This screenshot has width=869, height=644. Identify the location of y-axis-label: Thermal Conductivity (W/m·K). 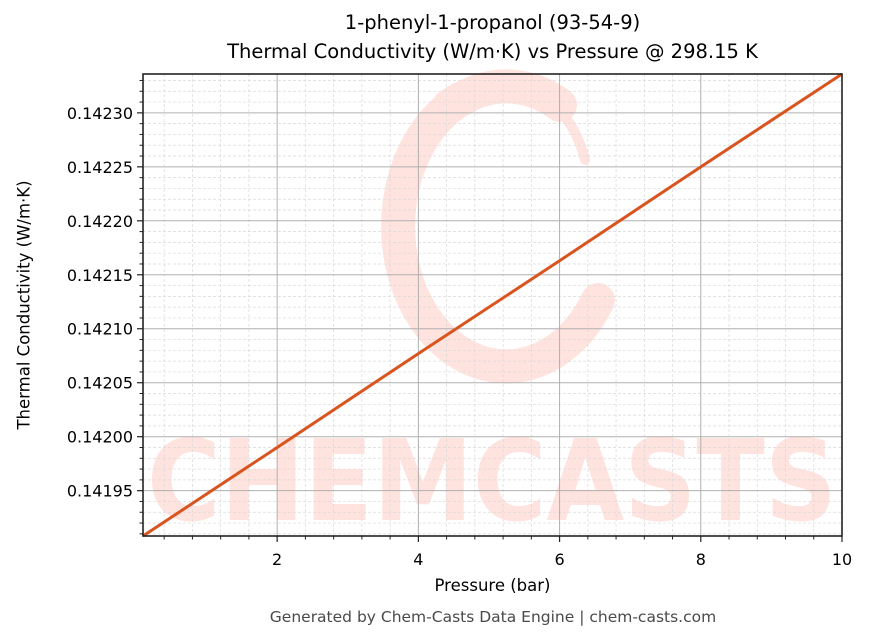
(24, 305).